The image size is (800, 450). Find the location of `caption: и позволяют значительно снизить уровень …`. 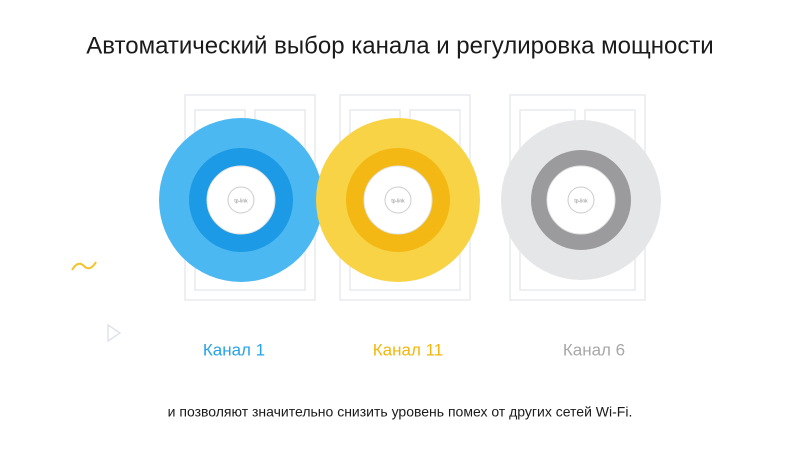

caption: и позволяют значительно снизить уровень … is located at coordinates (400, 412).